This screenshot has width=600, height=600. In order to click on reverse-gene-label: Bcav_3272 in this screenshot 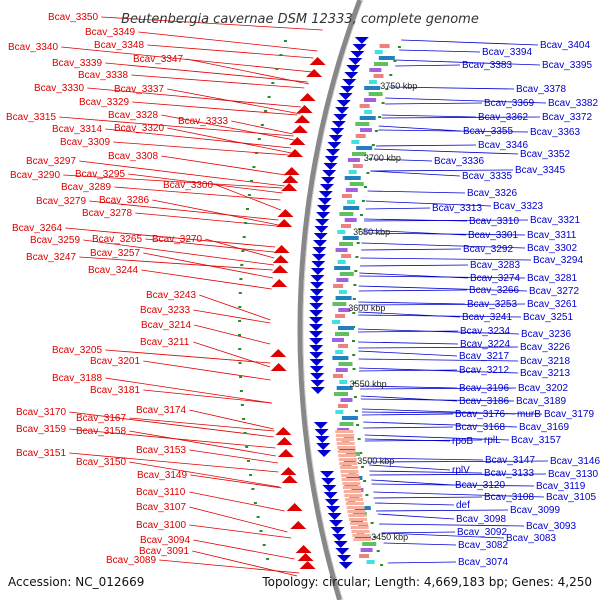, I will do `click(554, 291)`.